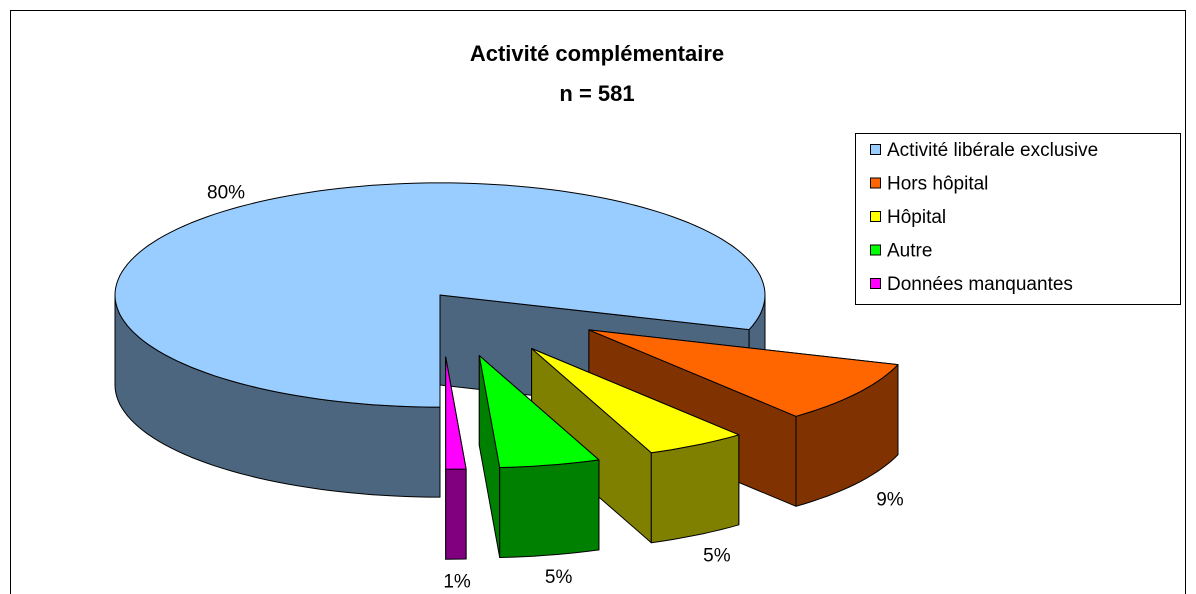 The width and height of the screenshot is (1196, 594). What do you see at coordinates (980, 284) in the screenshot?
I see `legend-label: Données manquantes` at bounding box center [980, 284].